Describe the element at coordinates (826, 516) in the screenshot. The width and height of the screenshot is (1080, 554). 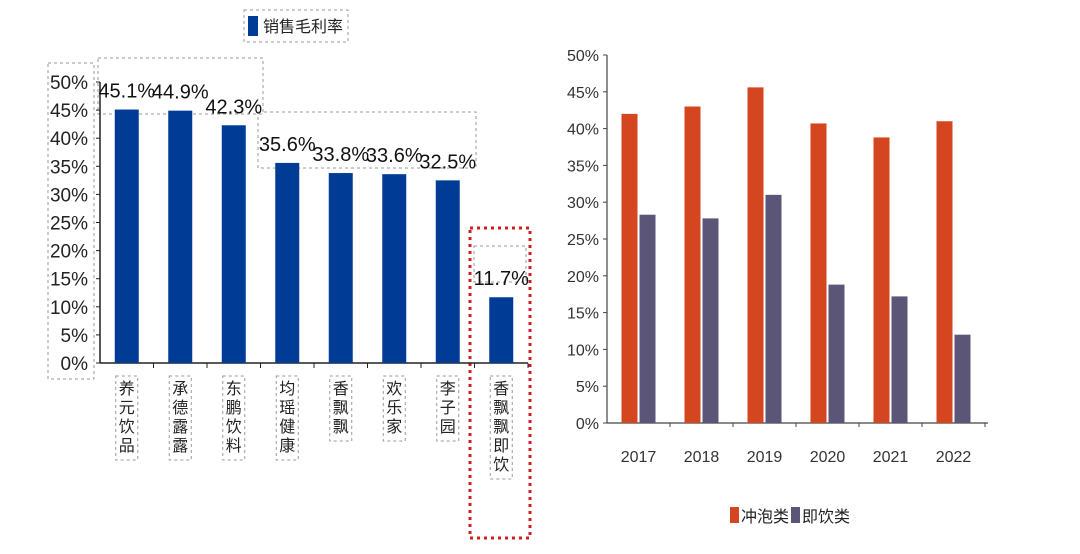
I see `legend-label-rtd: 即饮类` at that location.